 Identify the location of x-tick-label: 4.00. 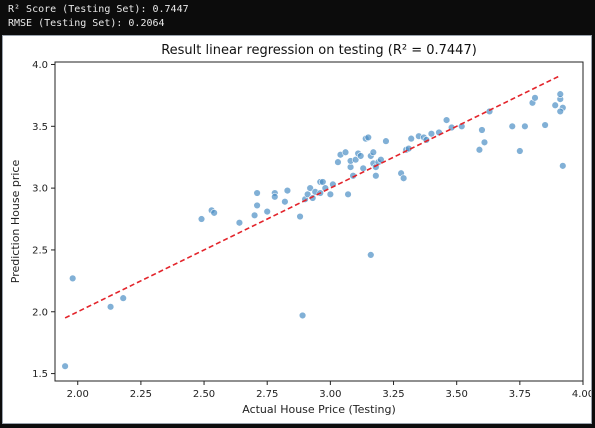
(581, 394).